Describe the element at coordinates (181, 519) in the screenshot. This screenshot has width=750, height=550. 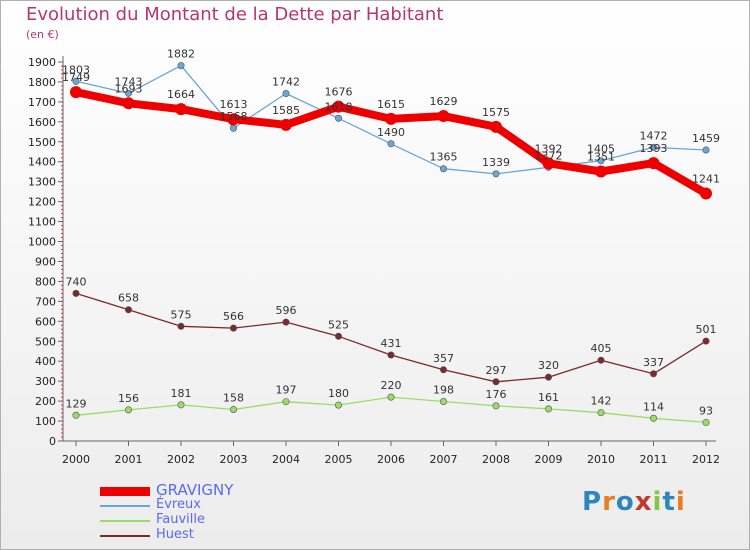
I see `legend-label-fauville: Fauville` at that location.